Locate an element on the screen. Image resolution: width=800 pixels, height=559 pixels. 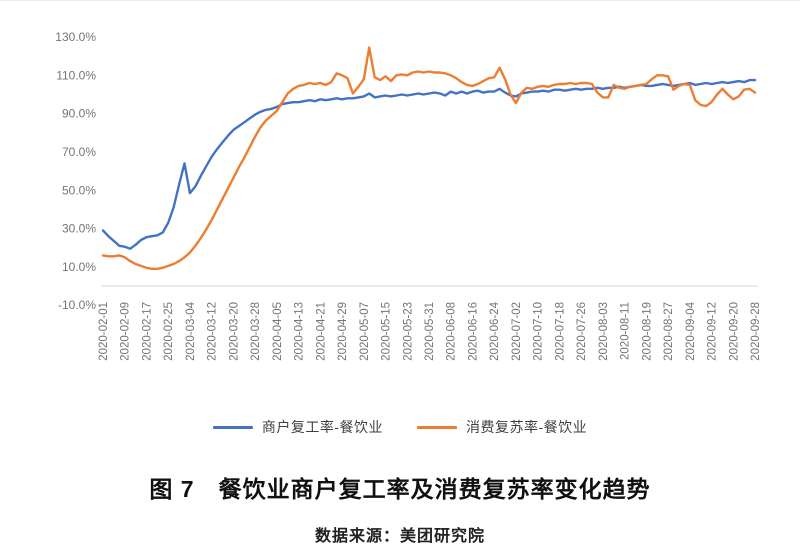
consumption-recovery-line-swatch is located at coordinates (437, 427).